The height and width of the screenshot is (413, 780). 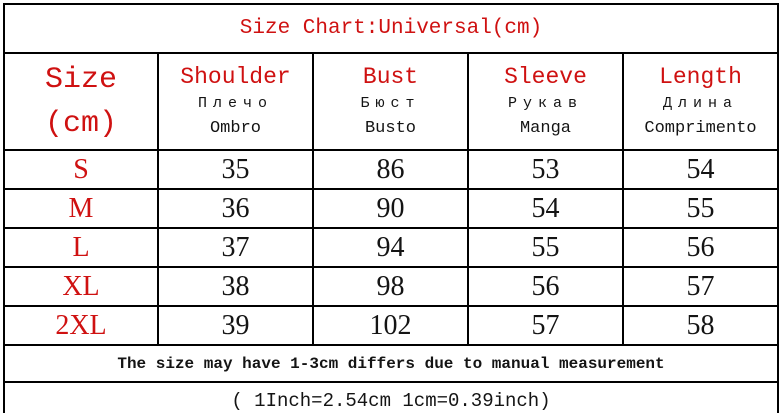 I want to click on table-row-2xl: 2XL 39 102 57 58, so click(x=391, y=325).